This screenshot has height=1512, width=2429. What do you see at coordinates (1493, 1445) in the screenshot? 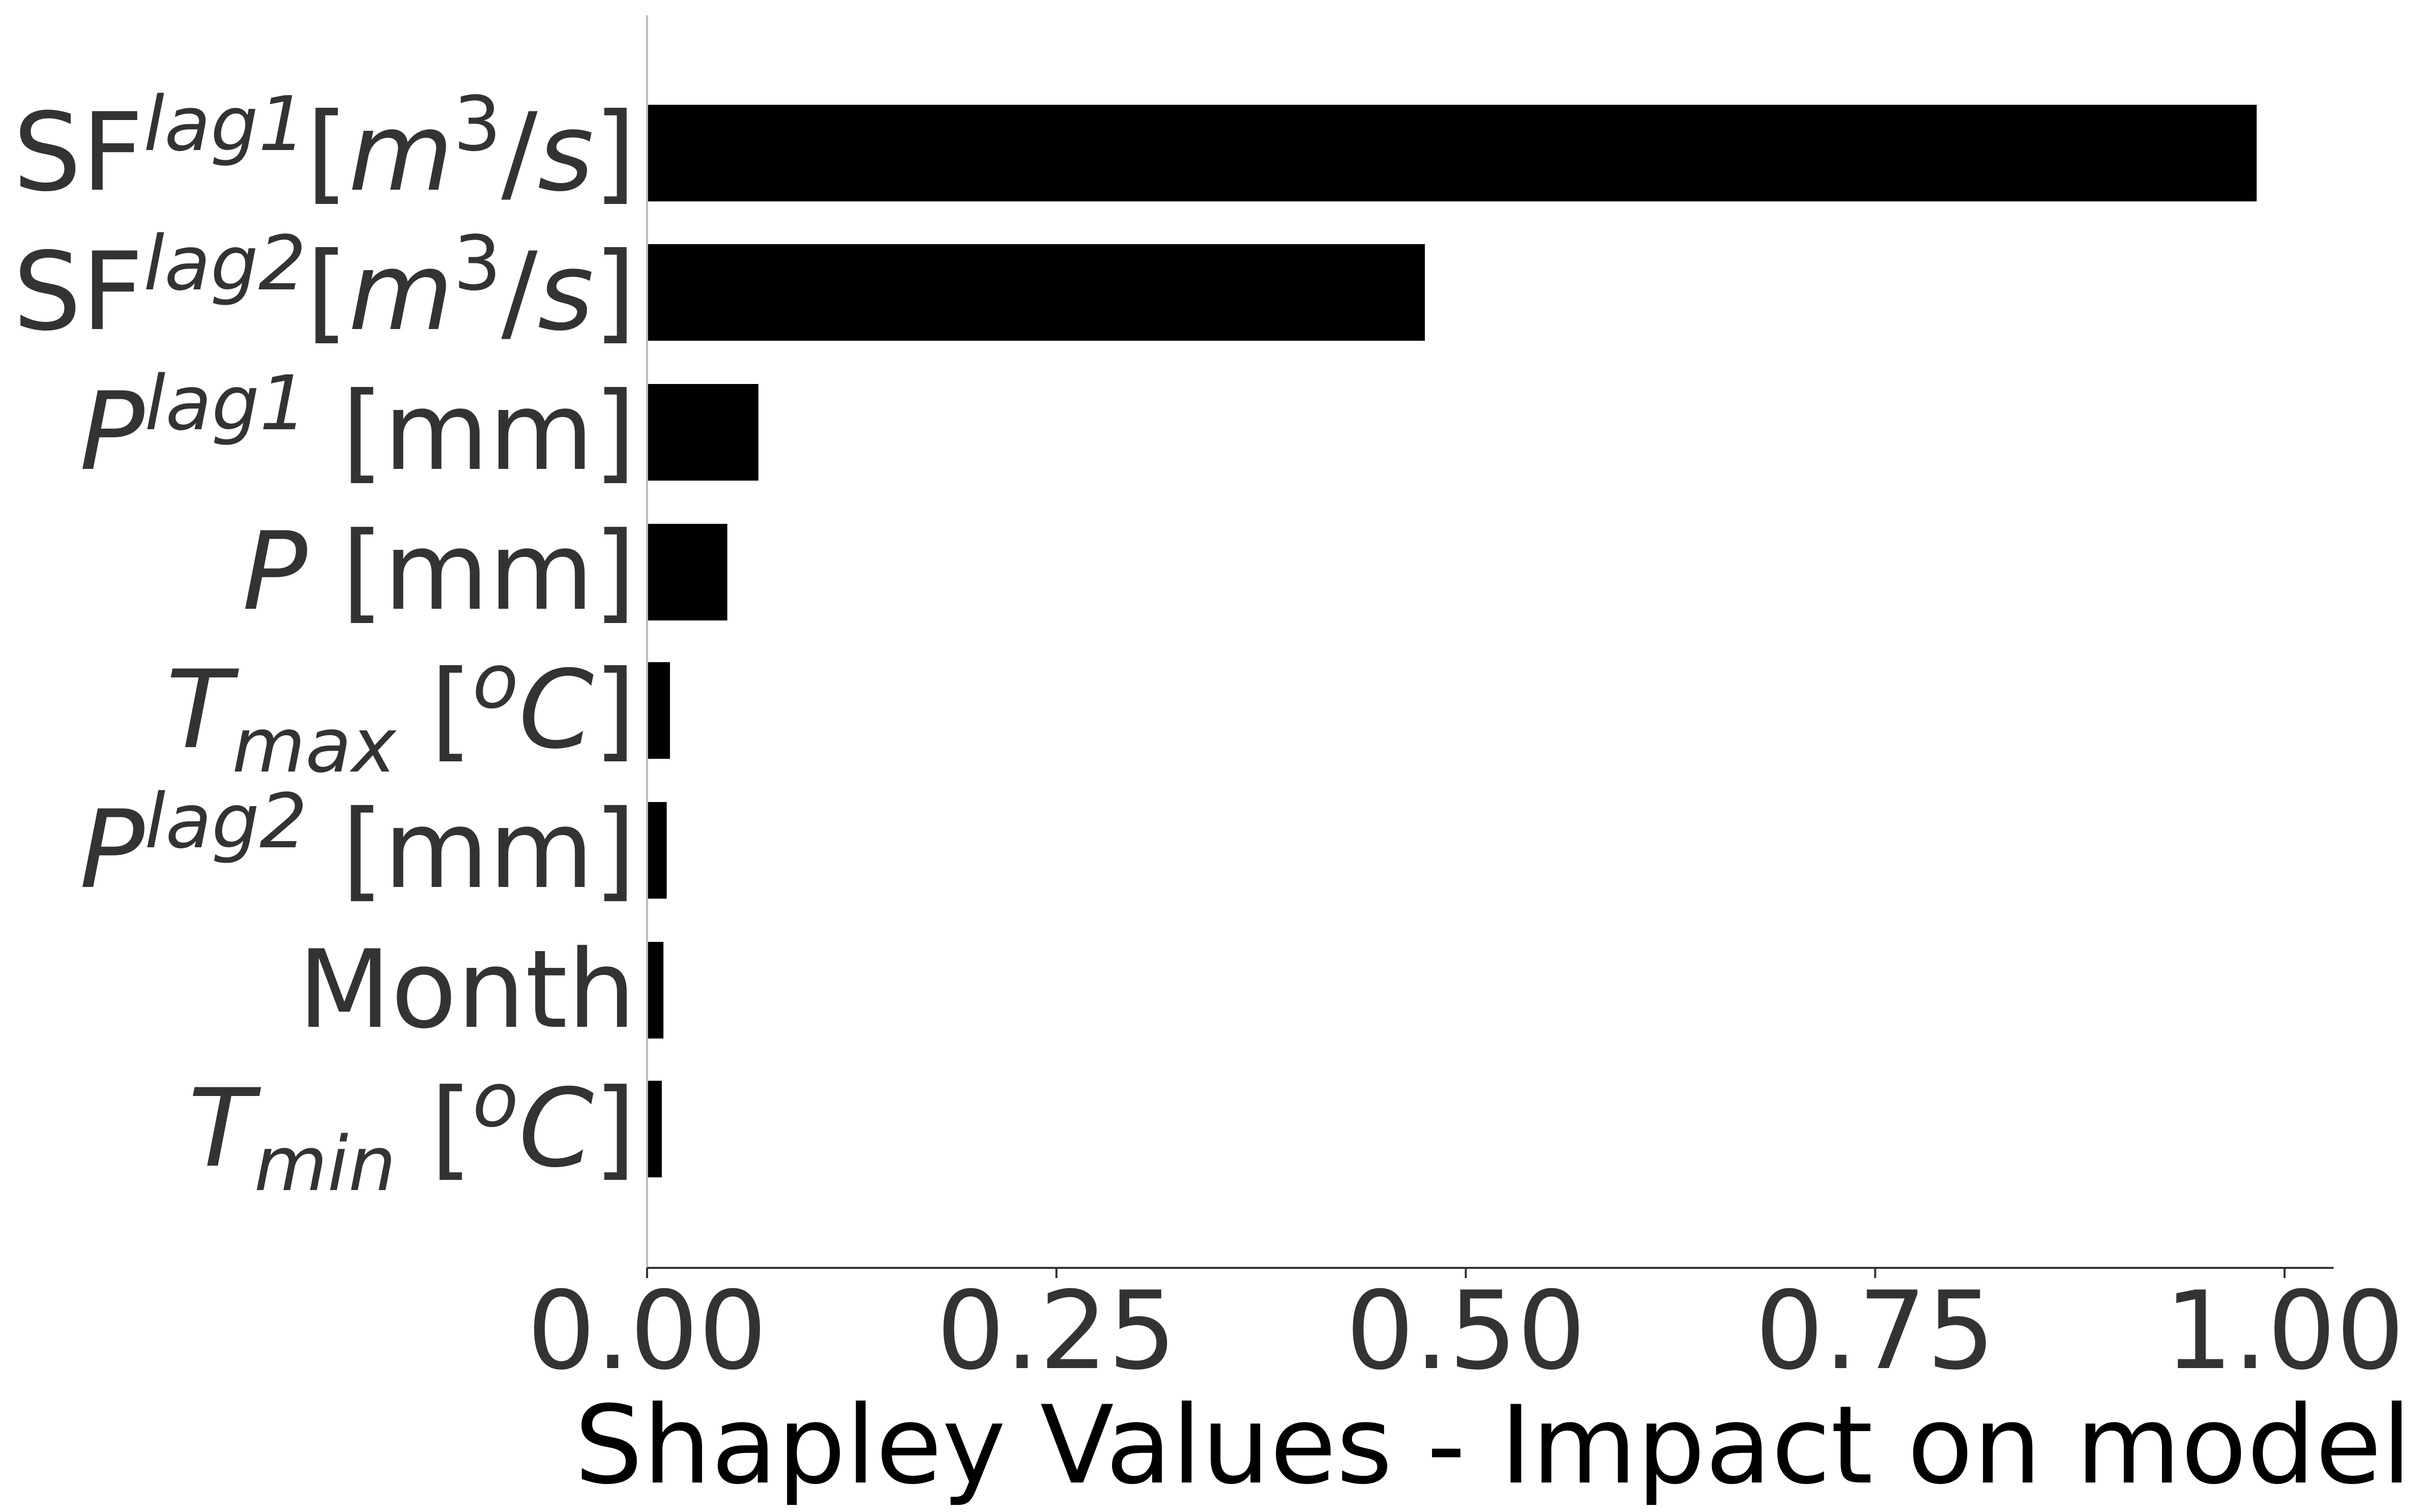
I see `x-axis-title: Shapley Values - Impact on model` at bounding box center [1493, 1445].